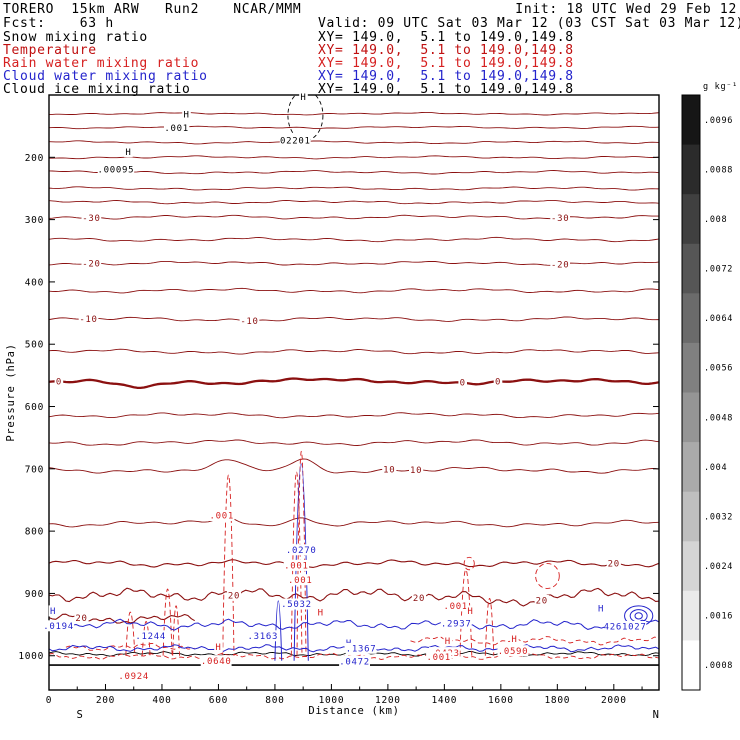  What do you see at coordinates (445, 700) in the screenshot?
I see `svg-text: 1400` at bounding box center [445, 700].